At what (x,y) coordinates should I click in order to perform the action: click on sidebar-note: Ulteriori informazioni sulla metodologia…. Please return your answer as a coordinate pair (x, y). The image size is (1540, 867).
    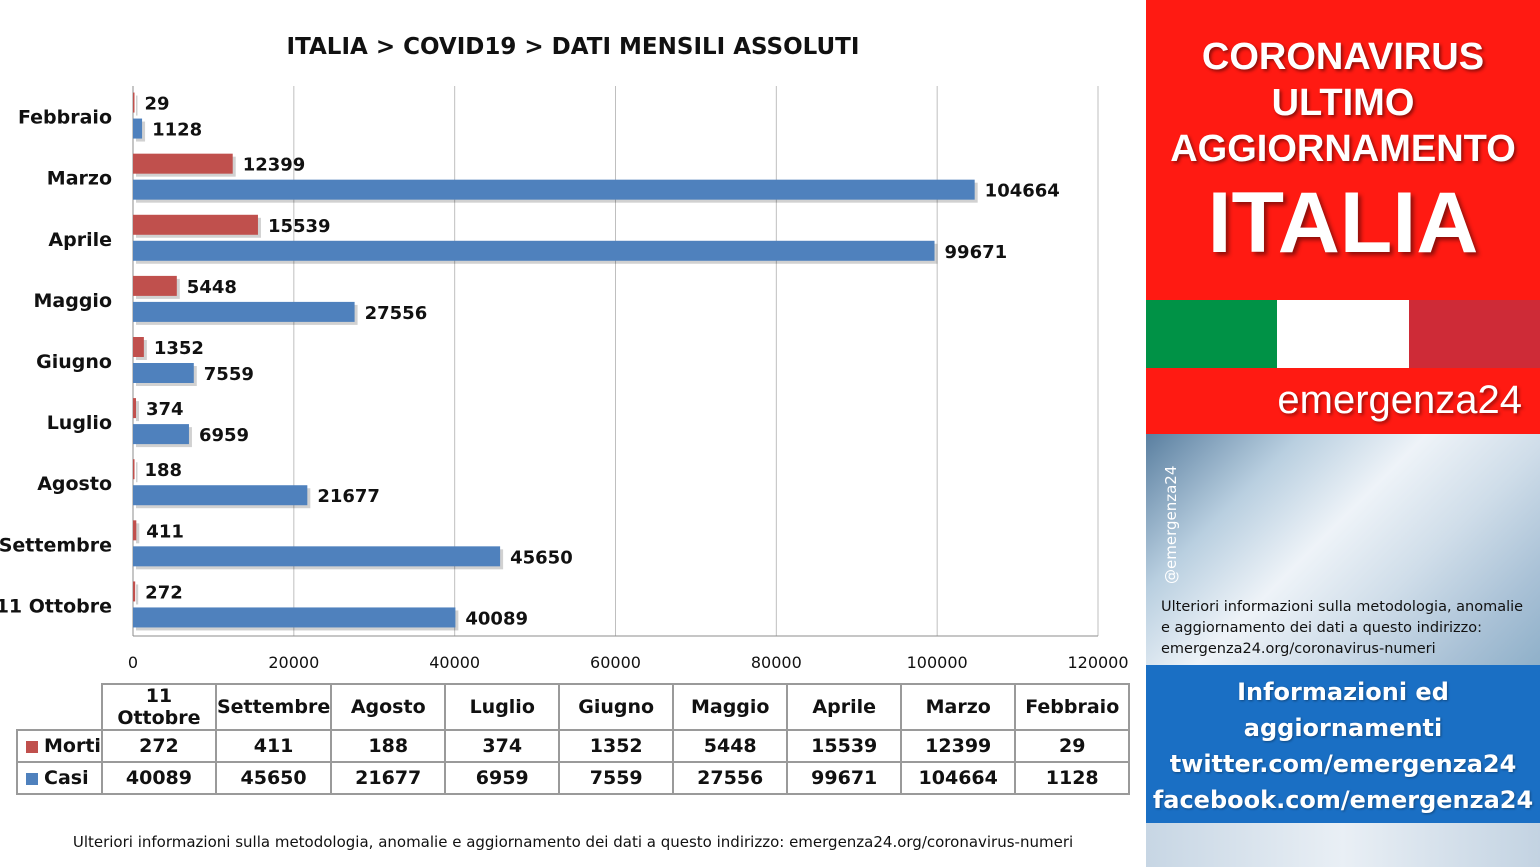
    Looking at the image, I should click on (1346, 628).